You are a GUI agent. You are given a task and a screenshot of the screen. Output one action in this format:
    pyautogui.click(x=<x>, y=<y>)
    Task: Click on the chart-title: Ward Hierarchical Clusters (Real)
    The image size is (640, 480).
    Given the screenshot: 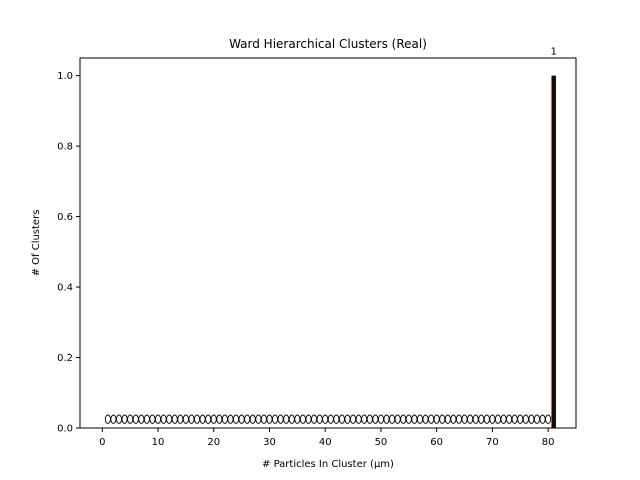 What is the action you would take?
    pyautogui.click(x=328, y=44)
    